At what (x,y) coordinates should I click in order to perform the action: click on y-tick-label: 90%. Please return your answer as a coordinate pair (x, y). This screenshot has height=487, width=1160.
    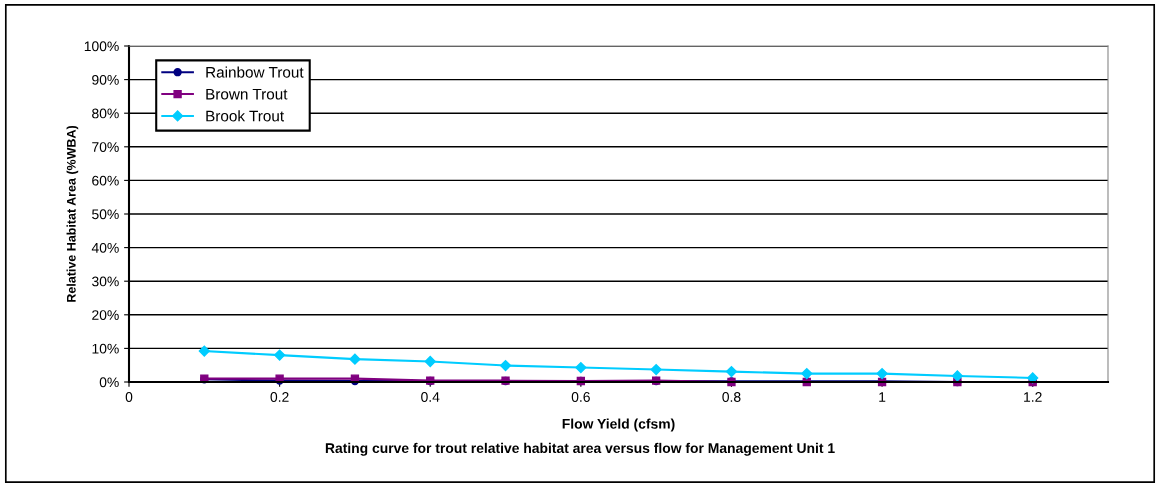
    Looking at the image, I should click on (105, 79).